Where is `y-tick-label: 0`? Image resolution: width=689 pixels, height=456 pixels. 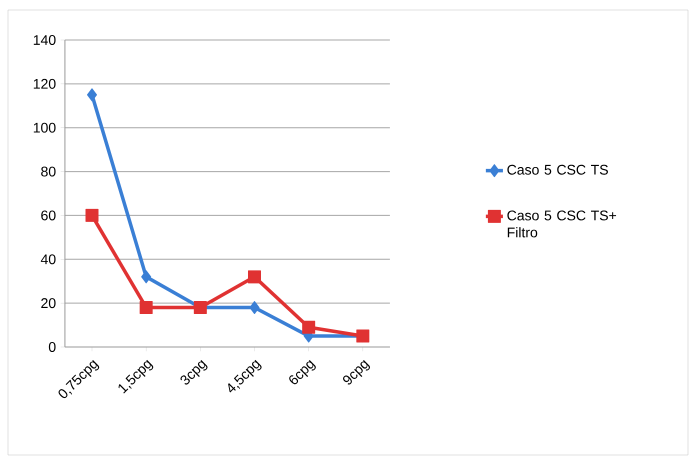
y-tick-label: 0 is located at coordinates (52, 347).